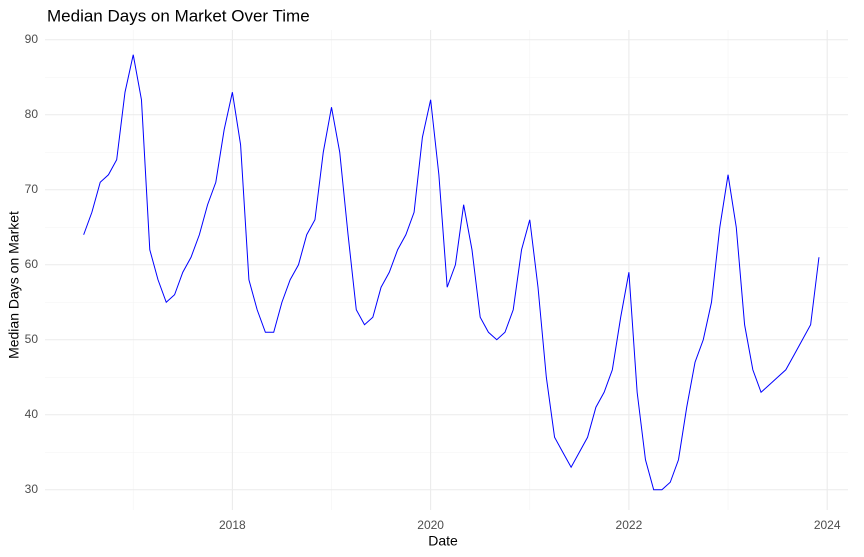 The height and width of the screenshot is (557, 864). I want to click on x-tick-label: 2020, so click(430, 525).